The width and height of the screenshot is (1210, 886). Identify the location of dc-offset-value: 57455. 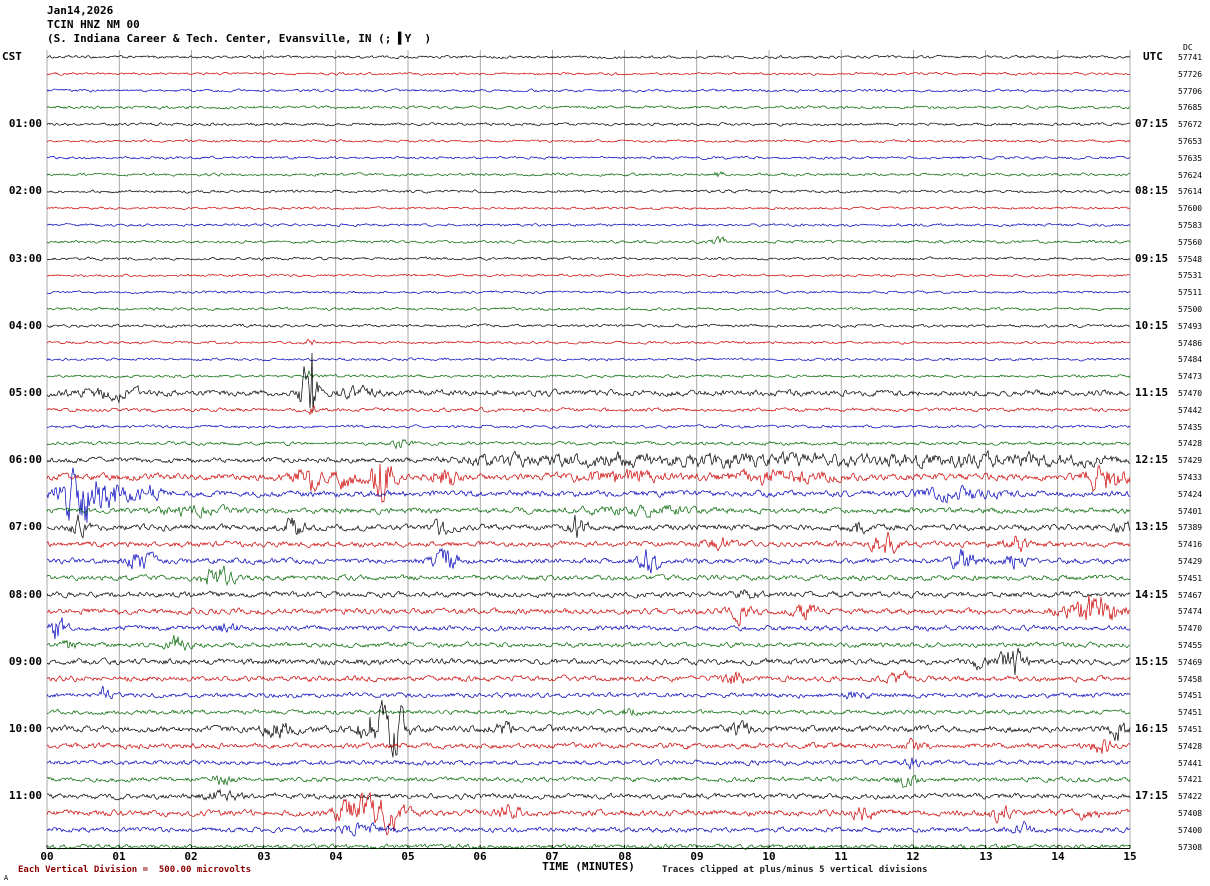
(1190, 645).